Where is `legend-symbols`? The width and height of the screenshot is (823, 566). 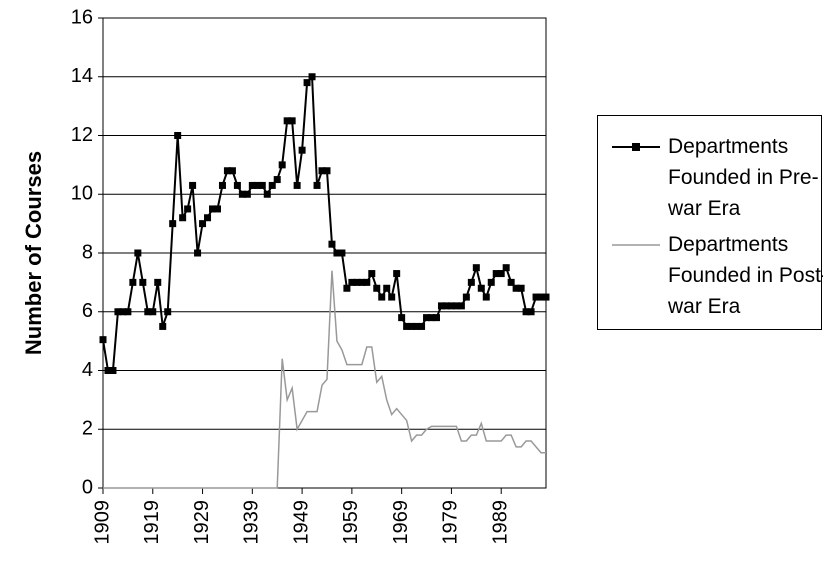 legend-symbols is located at coordinates (636, 194).